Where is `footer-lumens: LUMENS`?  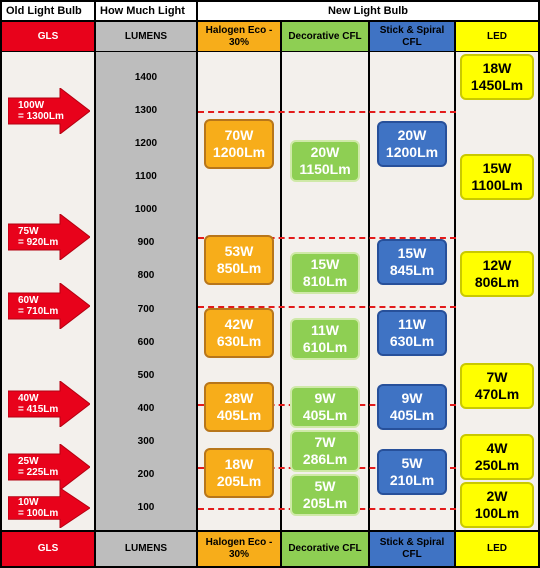 footer-lumens: LUMENS is located at coordinates (146, 549).